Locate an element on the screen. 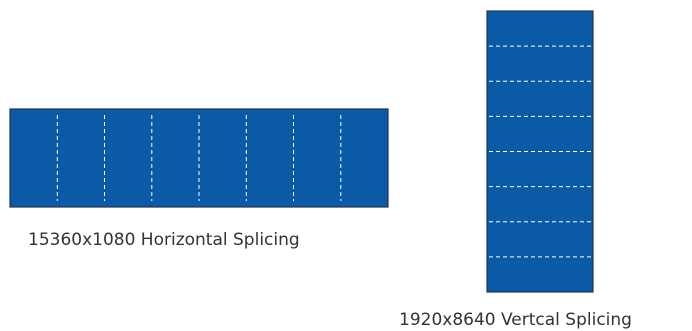 This screenshot has height=331, width=692. vertical-splicing-caption: 1920x8640 Vertcal Splicing is located at coordinates (515, 320).